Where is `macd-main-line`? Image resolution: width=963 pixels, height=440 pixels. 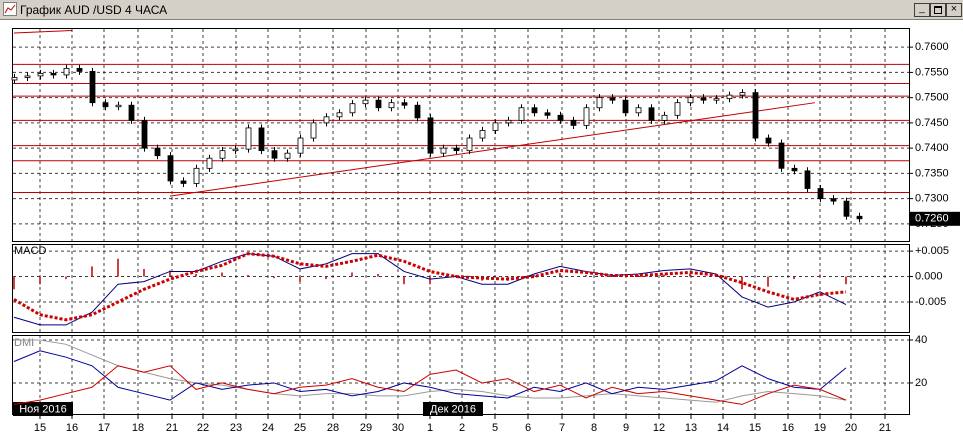 macd-main-line is located at coordinates (430, 289).